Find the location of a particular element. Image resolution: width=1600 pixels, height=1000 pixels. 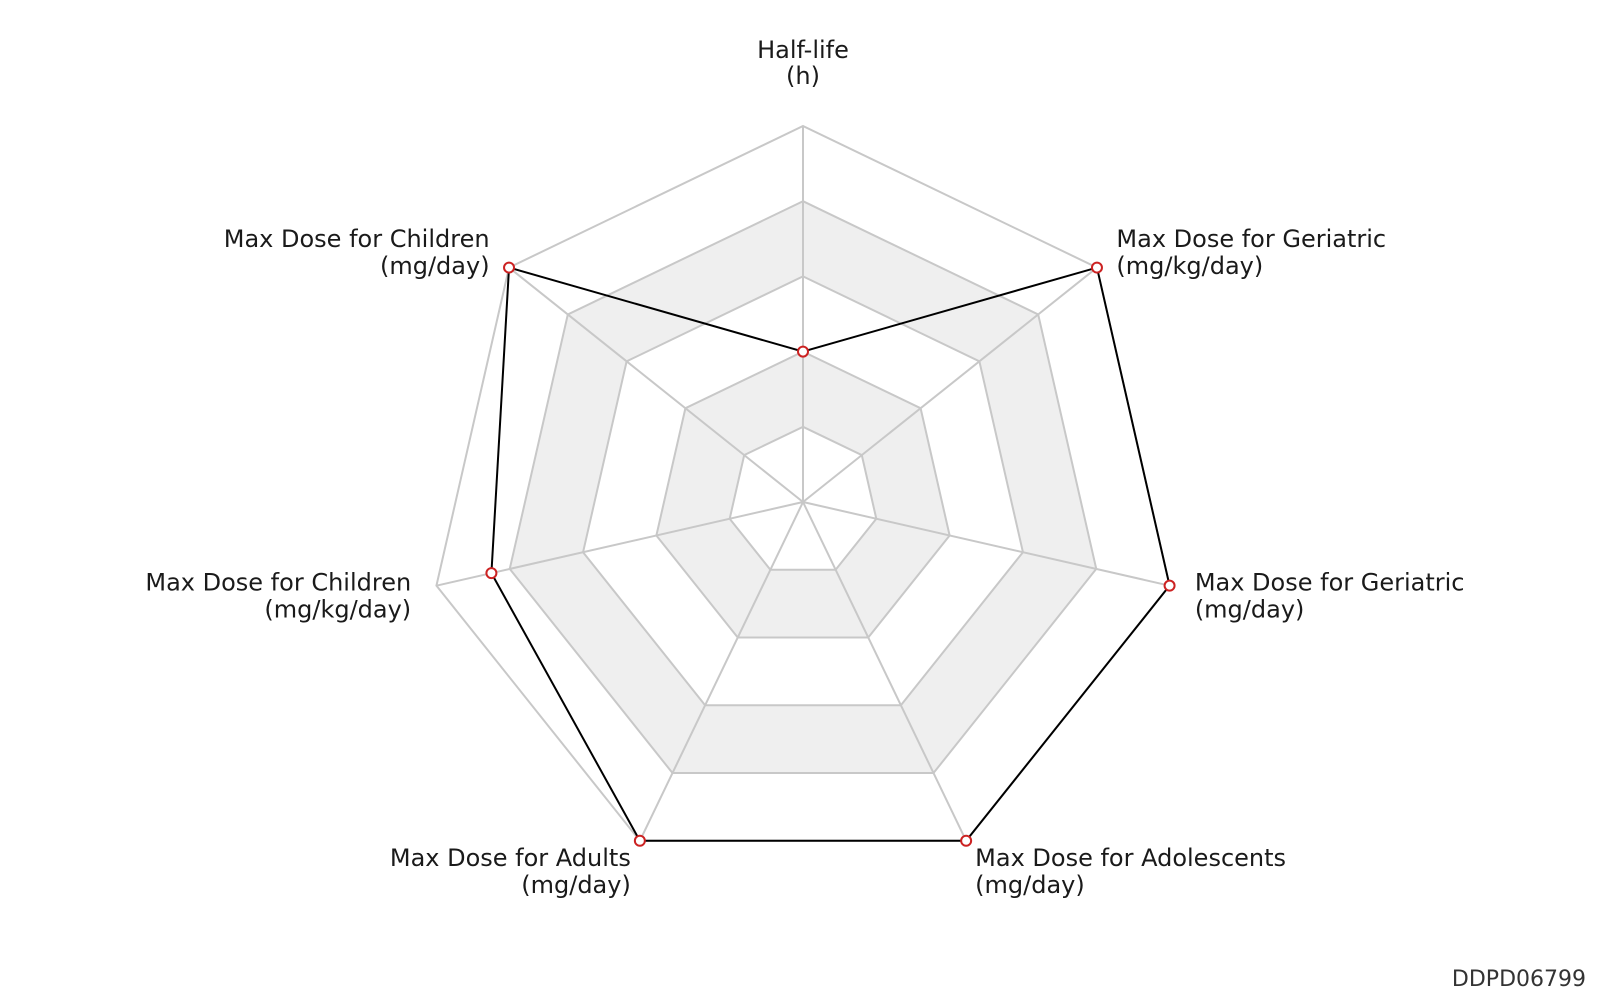

axis-unit-4: (mg/day) is located at coordinates (576, 885).